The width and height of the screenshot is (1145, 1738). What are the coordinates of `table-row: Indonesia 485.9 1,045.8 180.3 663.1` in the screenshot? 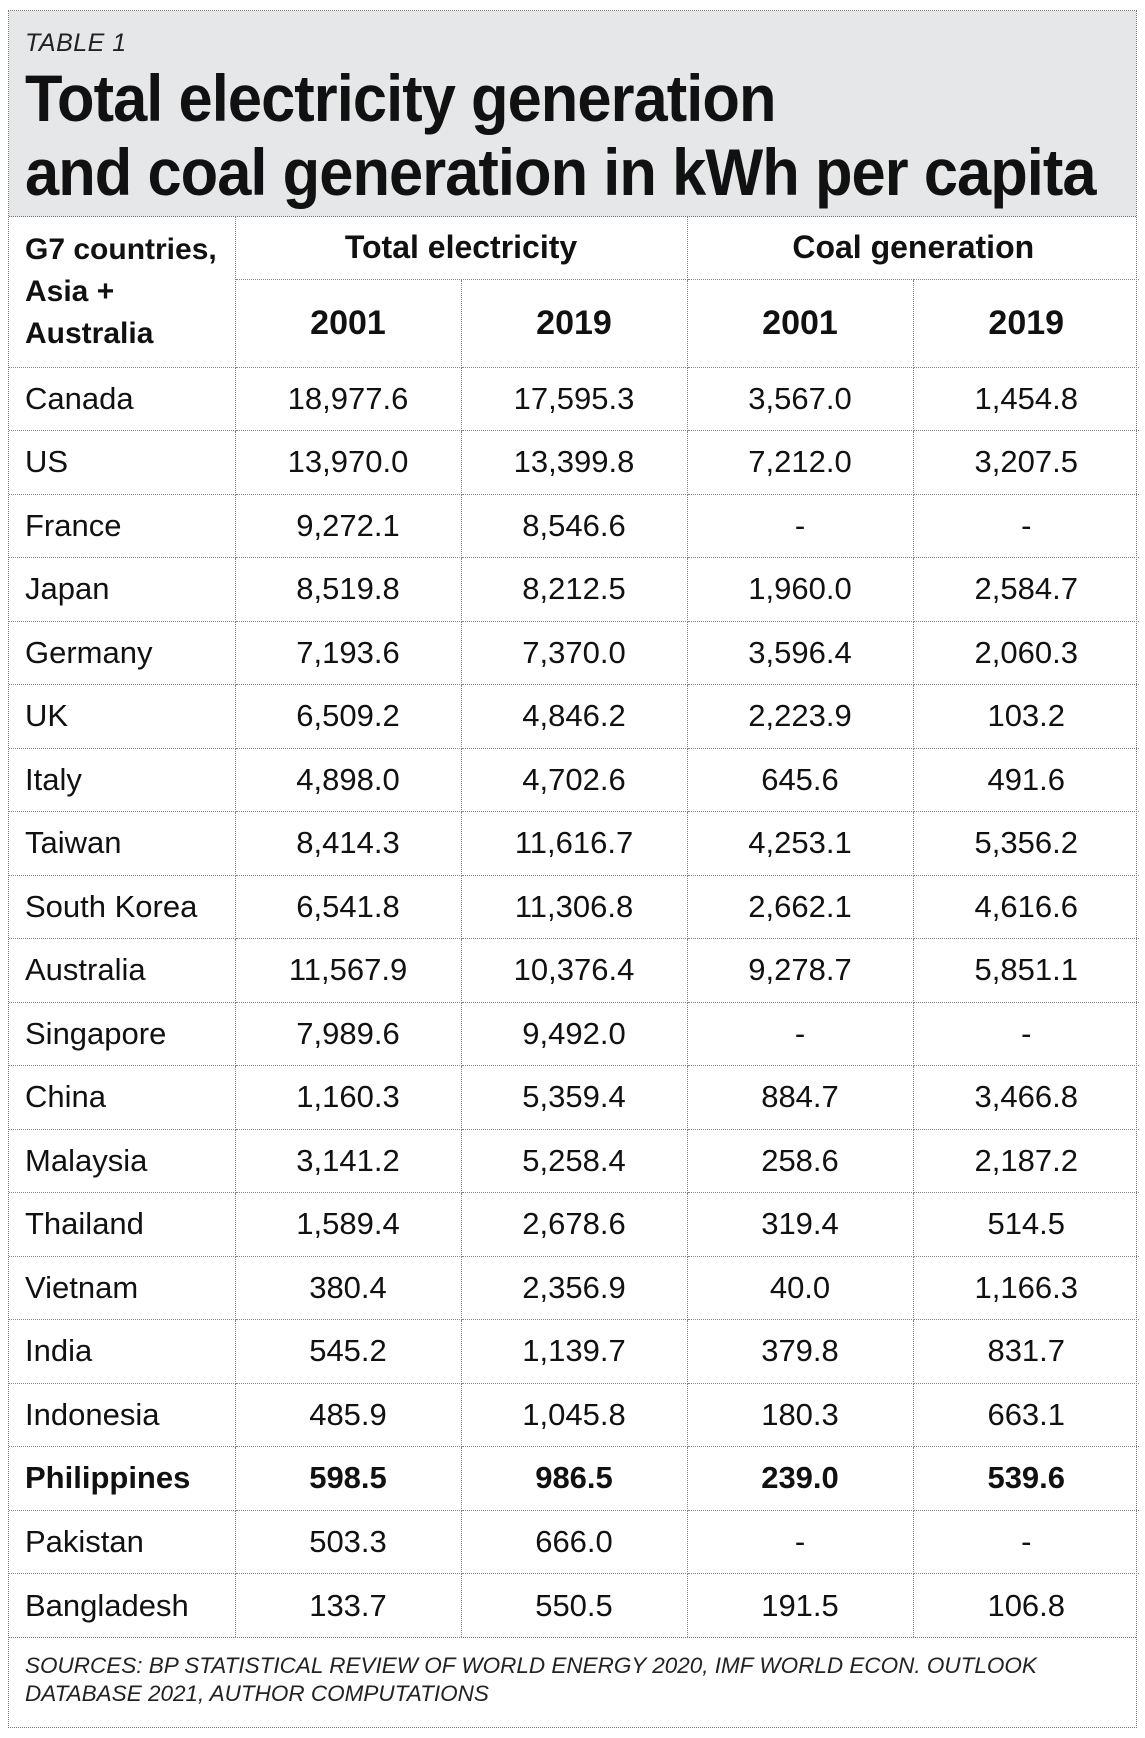 It's located at (574, 1414).